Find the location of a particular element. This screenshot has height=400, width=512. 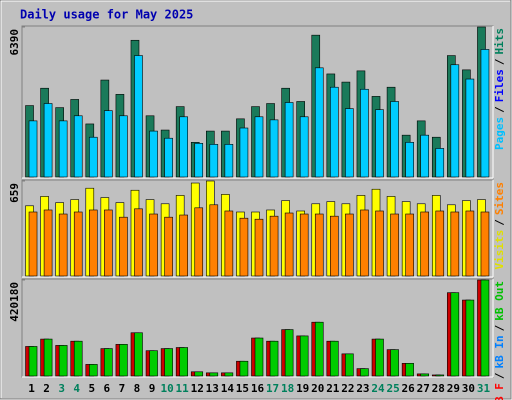

x-tick-label: 18 is located at coordinates (287, 388).